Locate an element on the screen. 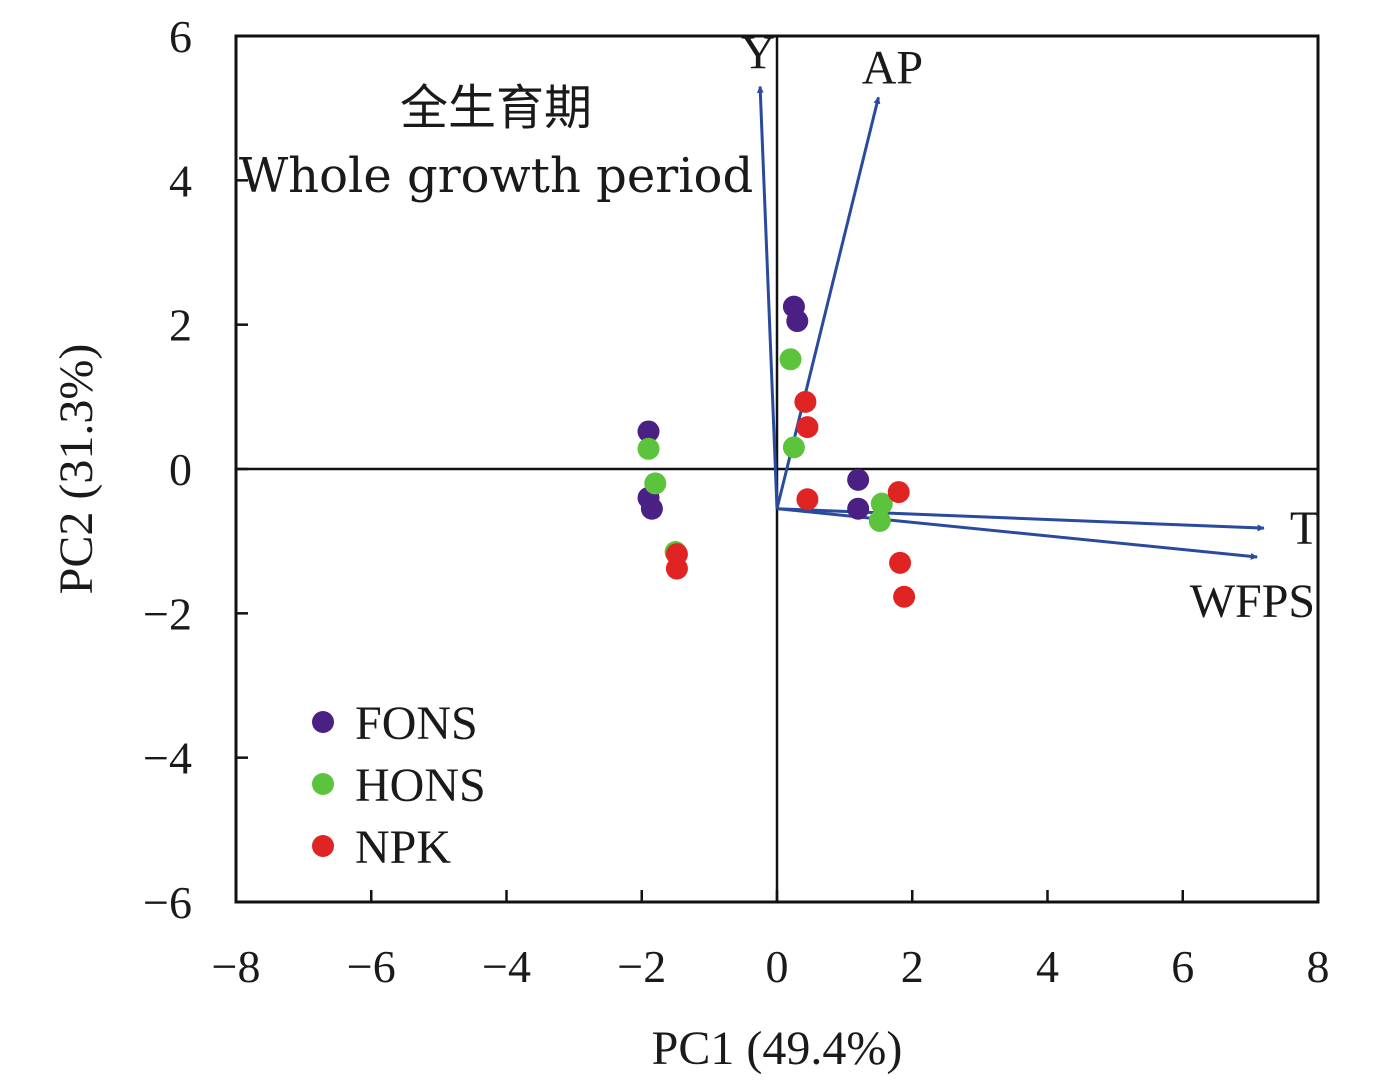 This screenshot has width=1378, height=1085. y-axis-label: PC2 (31.3%) is located at coordinates (76, 469).